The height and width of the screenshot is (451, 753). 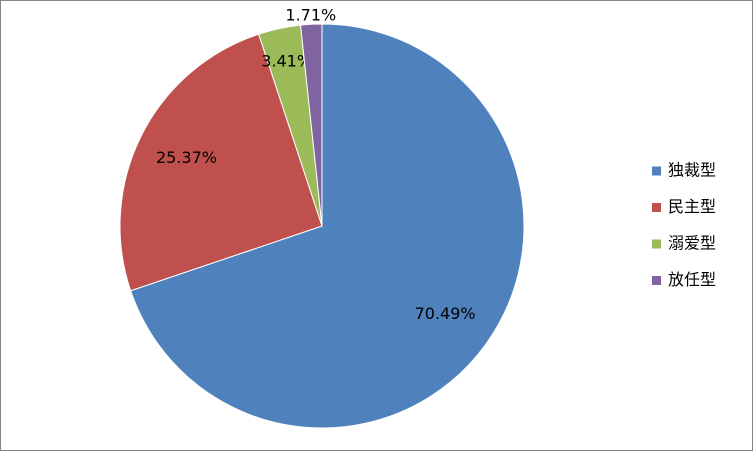 What do you see at coordinates (311, 125) in the screenshot?
I see `pie-slice` at bounding box center [311, 125].